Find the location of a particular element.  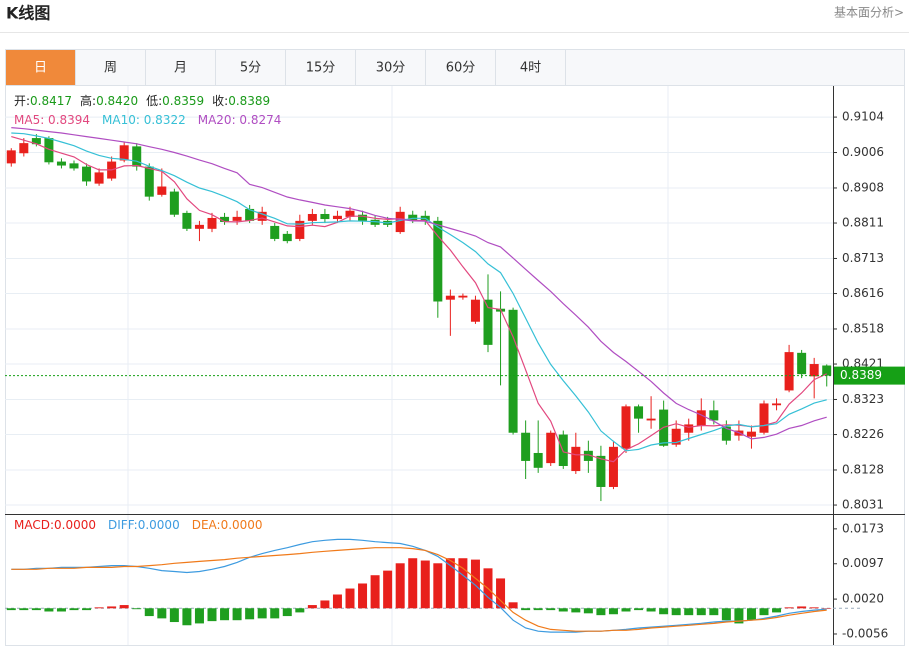

info-label: 低: is located at coordinates (154, 101).